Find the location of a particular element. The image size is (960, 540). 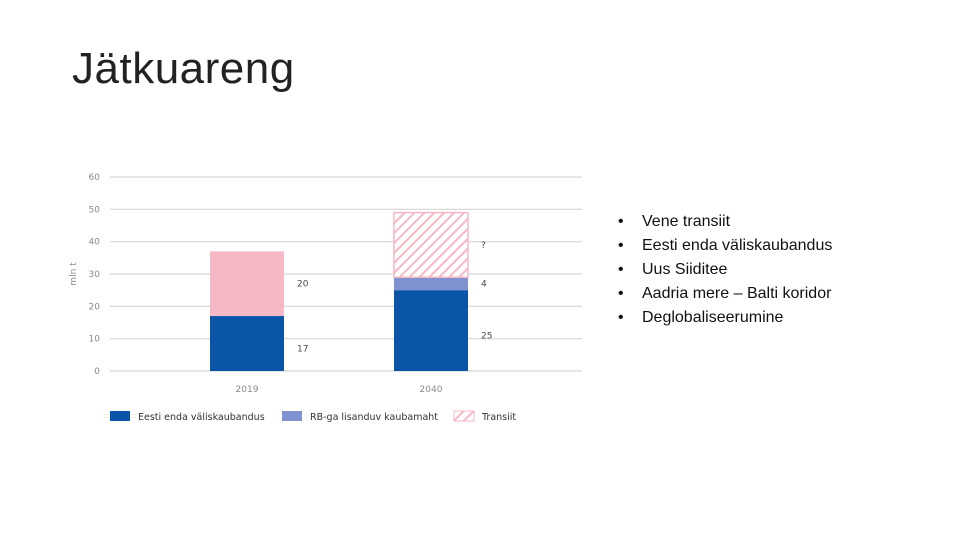

label-layer: 17 20 2019 25 4? 2040 is located at coordinates (364, 318).